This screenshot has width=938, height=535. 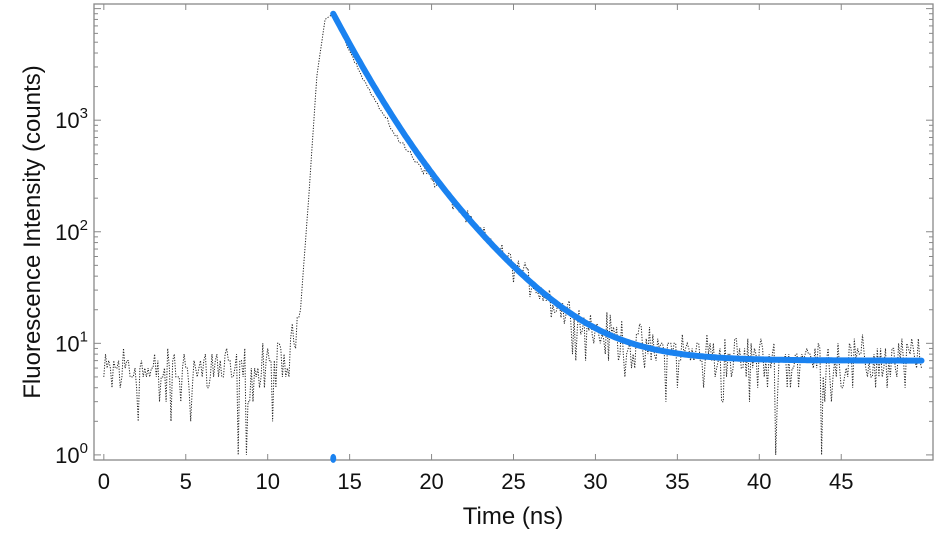 What do you see at coordinates (595, 481) in the screenshot?
I see `x-tick-label: 30` at bounding box center [595, 481].